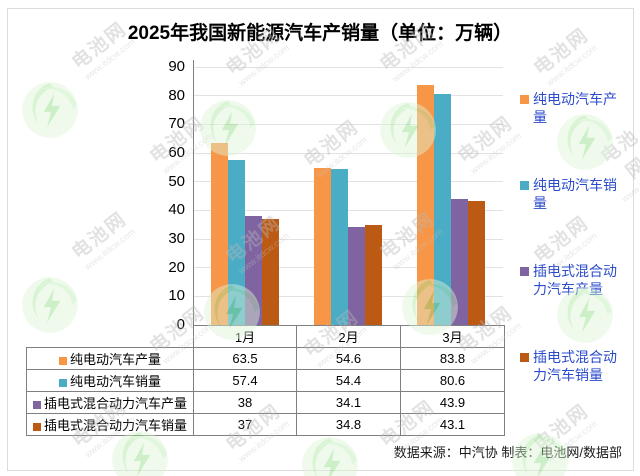 The image size is (640, 476). What do you see at coordinates (193, 192) in the screenshot?
I see `y-axis-line` at bounding box center [193, 192].